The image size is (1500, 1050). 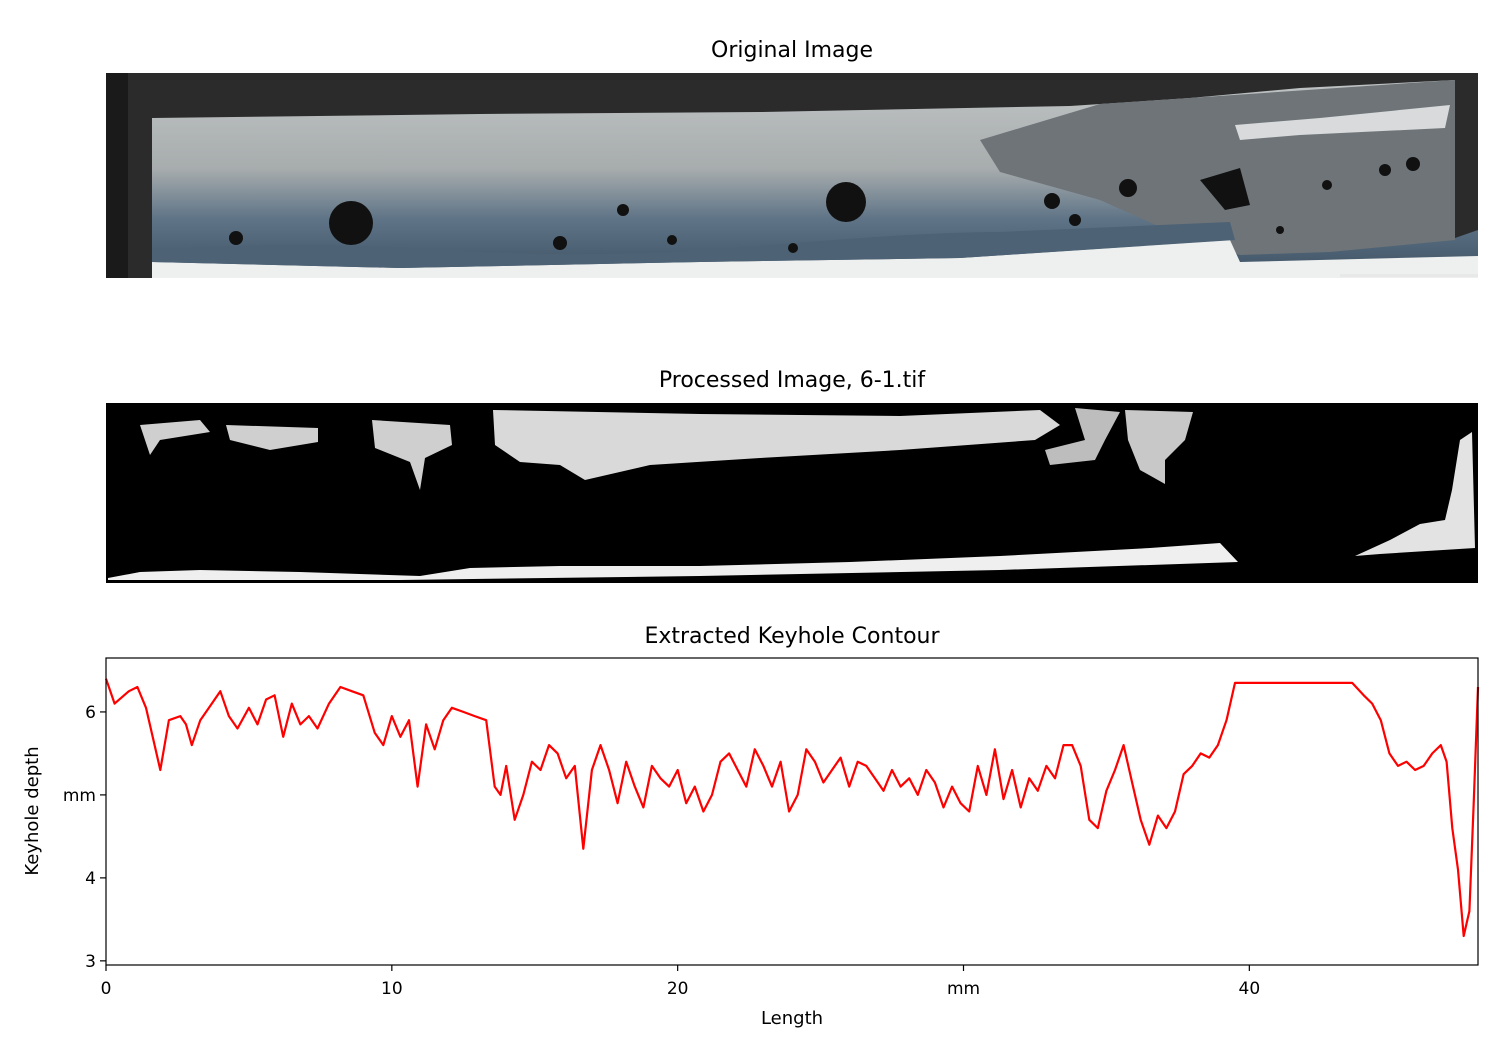 What do you see at coordinates (1250, 989) in the screenshot?
I see `x-tick-label: 40` at bounding box center [1250, 989].